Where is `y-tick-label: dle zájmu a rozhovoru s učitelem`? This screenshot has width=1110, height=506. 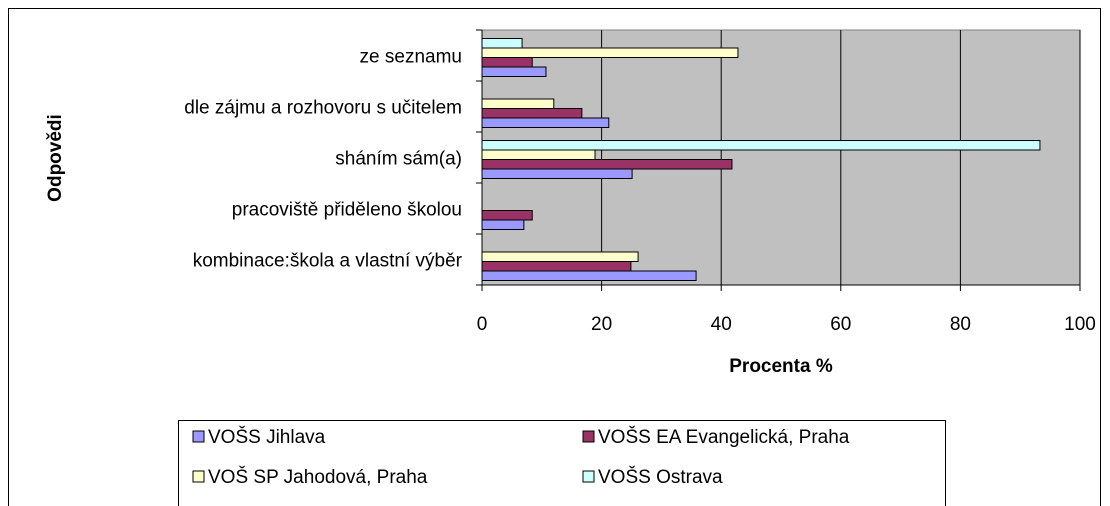
y-tick-label: dle zájmu a rozhovoru s učitelem is located at coordinates (323, 108).